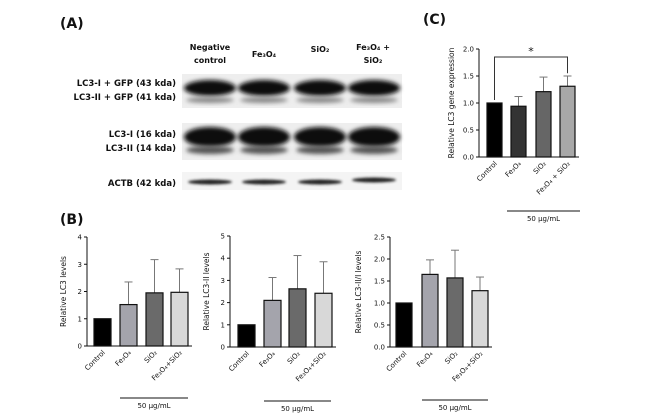 This screenshot has width=650, height=419. What do you see at coordinates (71, 220) in the screenshot?
I see `panel-label-b: (B)` at bounding box center [71, 220].